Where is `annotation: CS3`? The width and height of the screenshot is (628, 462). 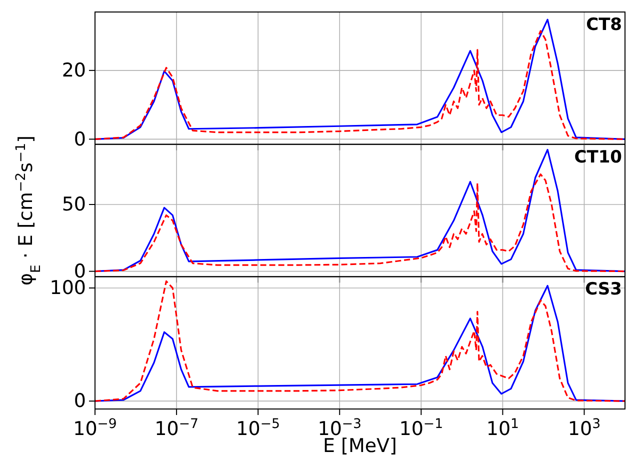
annotation: CS3 is located at coordinates (603, 290).